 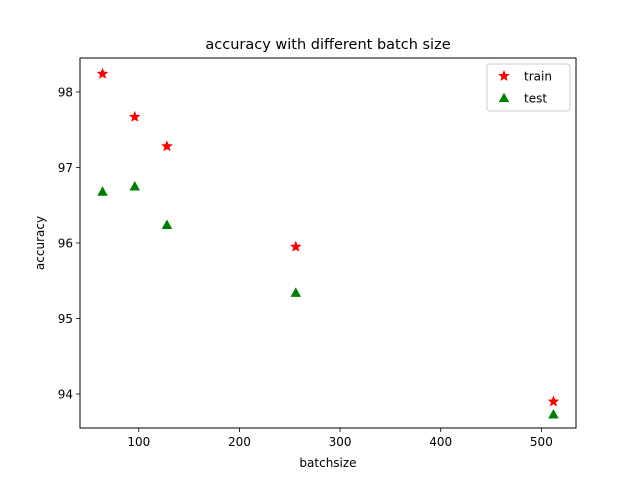 I want to click on y-tick-label: 94, so click(x=65, y=395).